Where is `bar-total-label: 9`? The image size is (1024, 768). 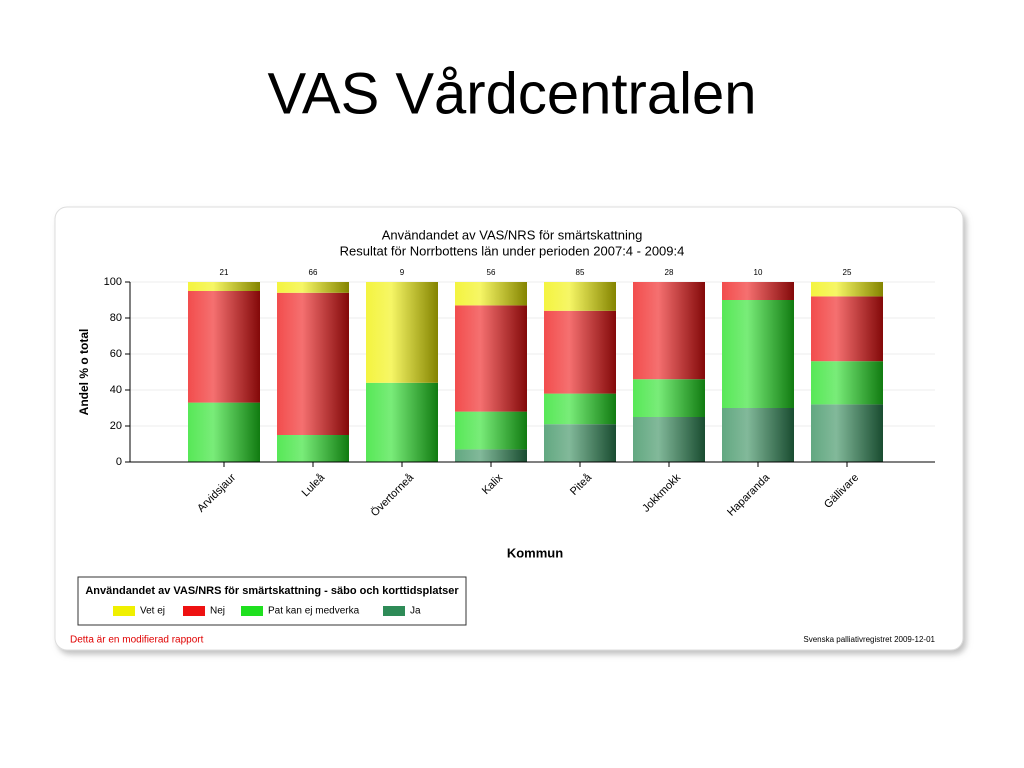 bar-total-label: 9 is located at coordinates (402, 272).